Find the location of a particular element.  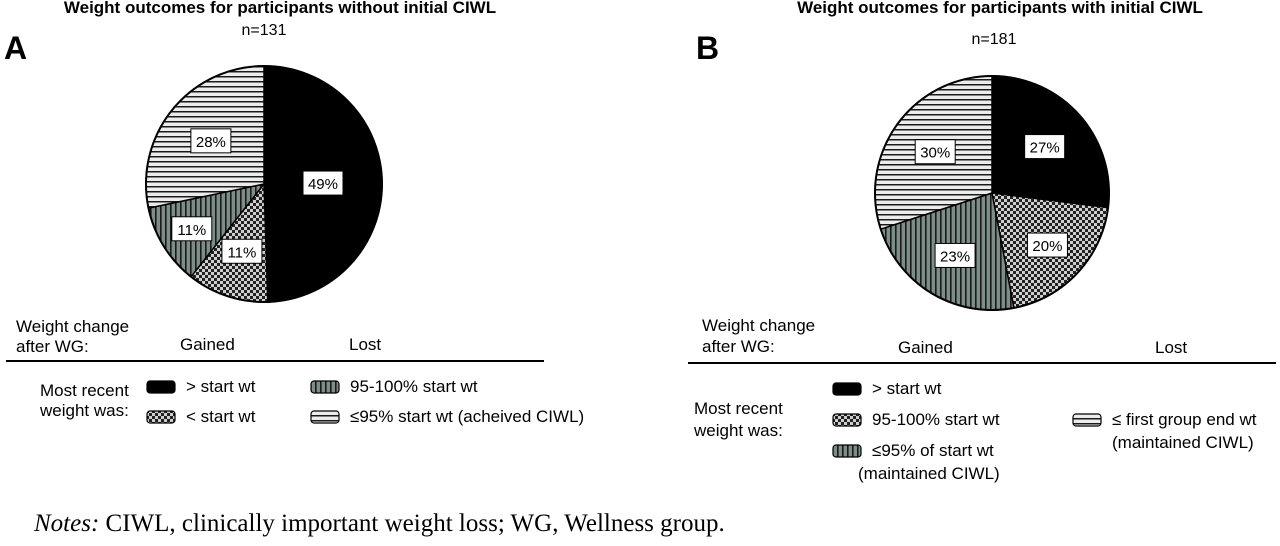

panel-b-legend-swatch-maintained is located at coordinates (847, 451).